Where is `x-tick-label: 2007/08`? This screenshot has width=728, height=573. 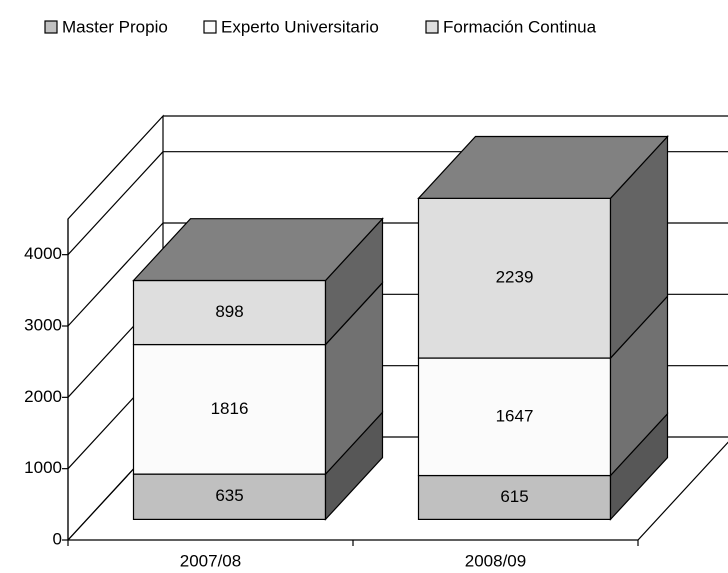 x-tick-label: 2007/08 is located at coordinates (210, 560).